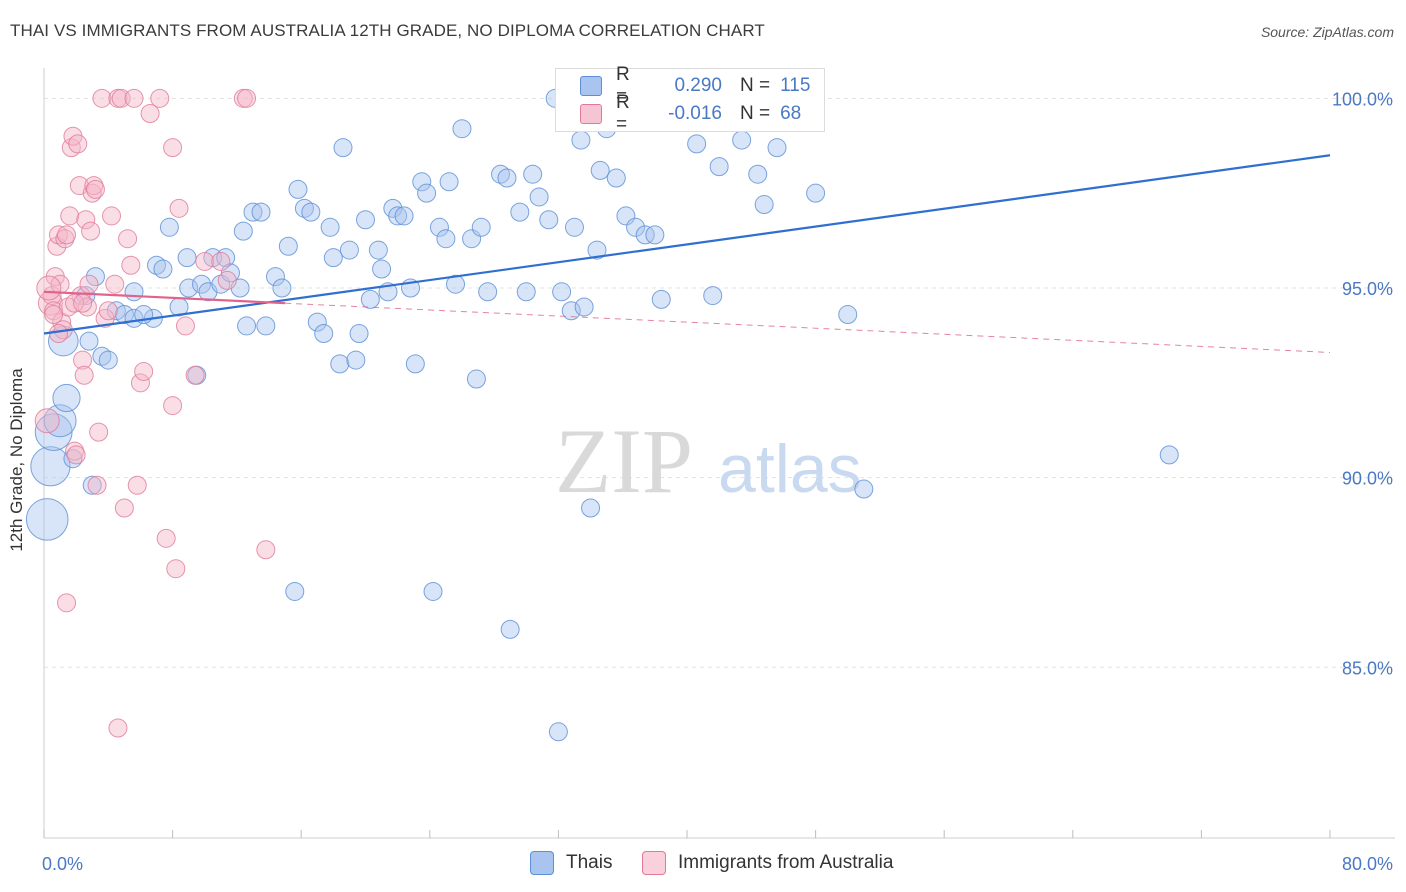  Describe the element at coordinates (695, 113) in the screenshot. I see `legend-r-value-australia: -0.016` at that location.